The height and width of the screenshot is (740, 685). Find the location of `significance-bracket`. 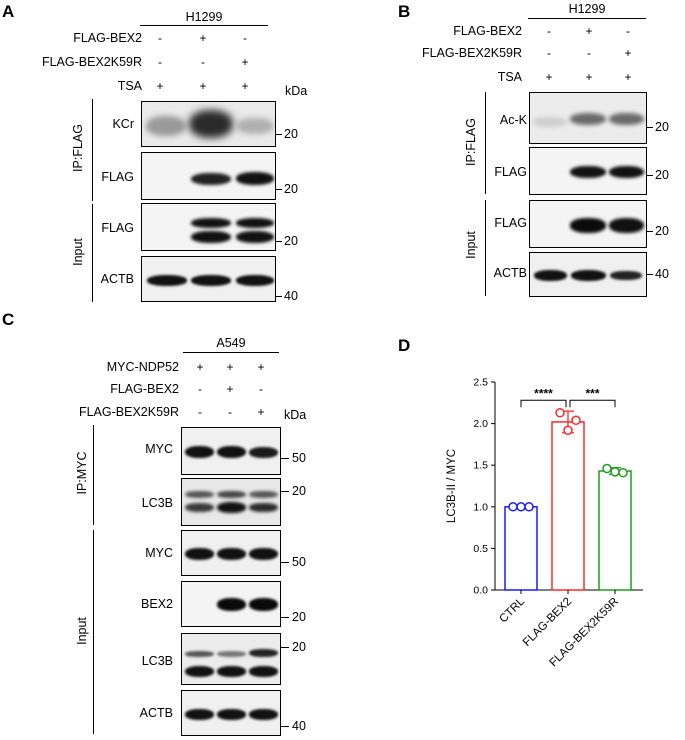

significance-bracket is located at coordinates (592, 403).